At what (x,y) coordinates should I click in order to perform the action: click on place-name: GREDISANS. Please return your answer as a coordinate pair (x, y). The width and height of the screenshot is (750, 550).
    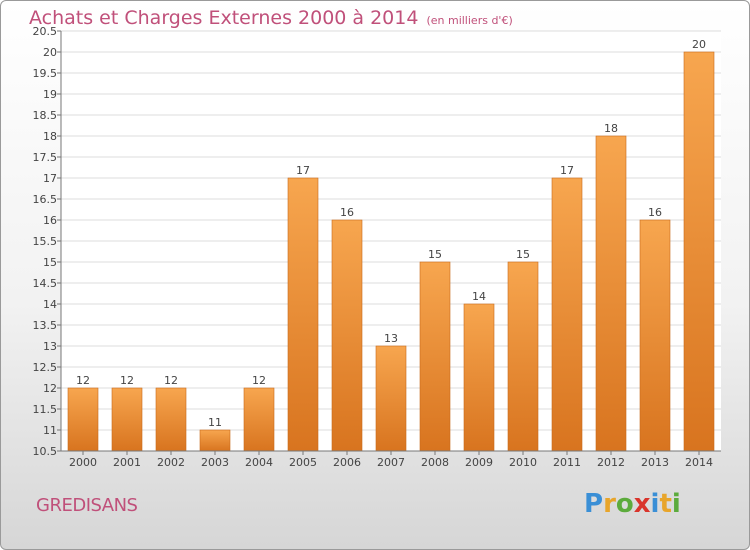
    Looking at the image, I should click on (87, 505).